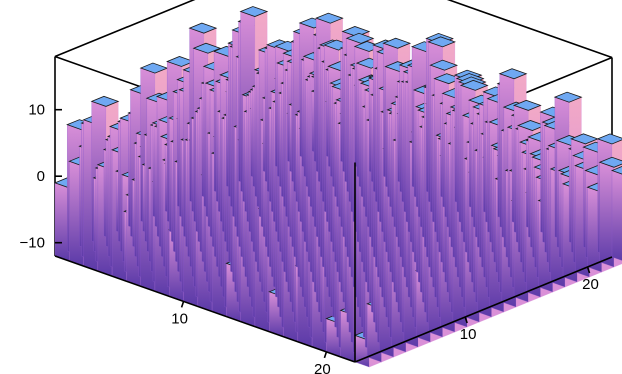  Describe the element at coordinates (36, 110) in the screenshot. I see `z-tick-label: 10` at that location.